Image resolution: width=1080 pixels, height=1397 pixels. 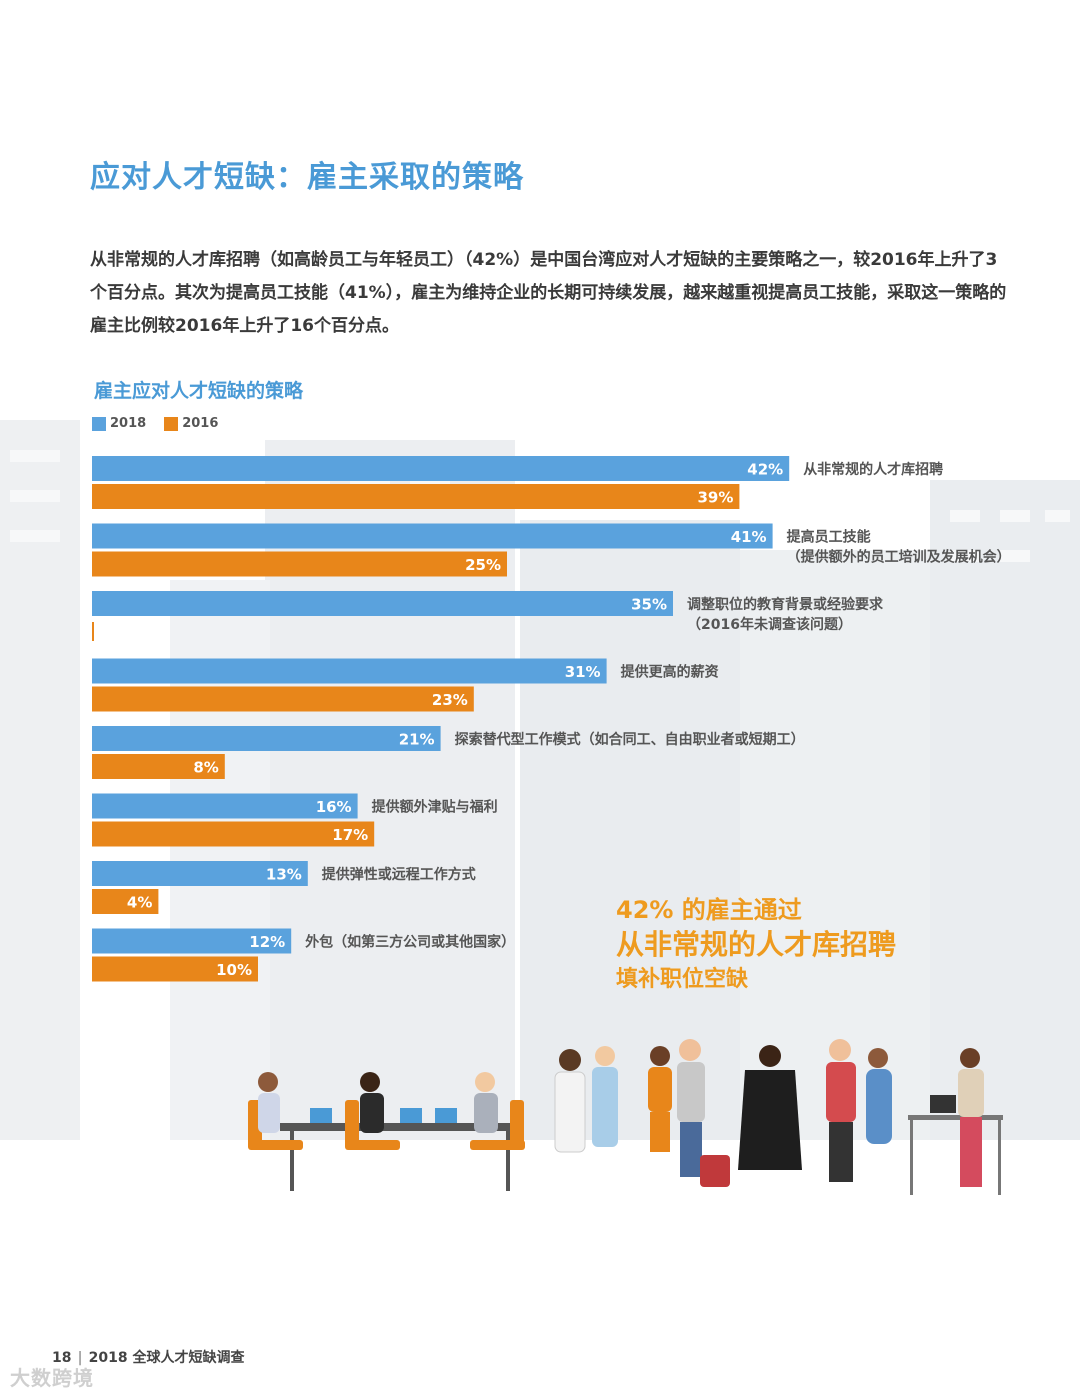 What do you see at coordinates (99, 423) in the screenshot?
I see `legend-swatch-2018` at bounding box center [99, 423].